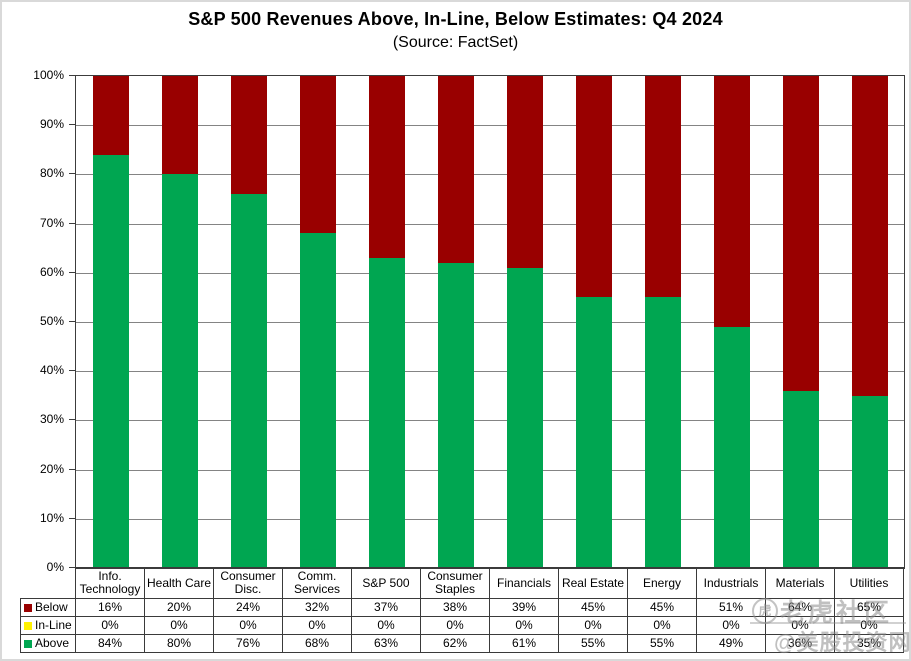 This screenshot has width=911, height=661. What do you see at coordinates (179, 643) in the screenshot?
I see `value-cell-above: 80%` at bounding box center [179, 643].